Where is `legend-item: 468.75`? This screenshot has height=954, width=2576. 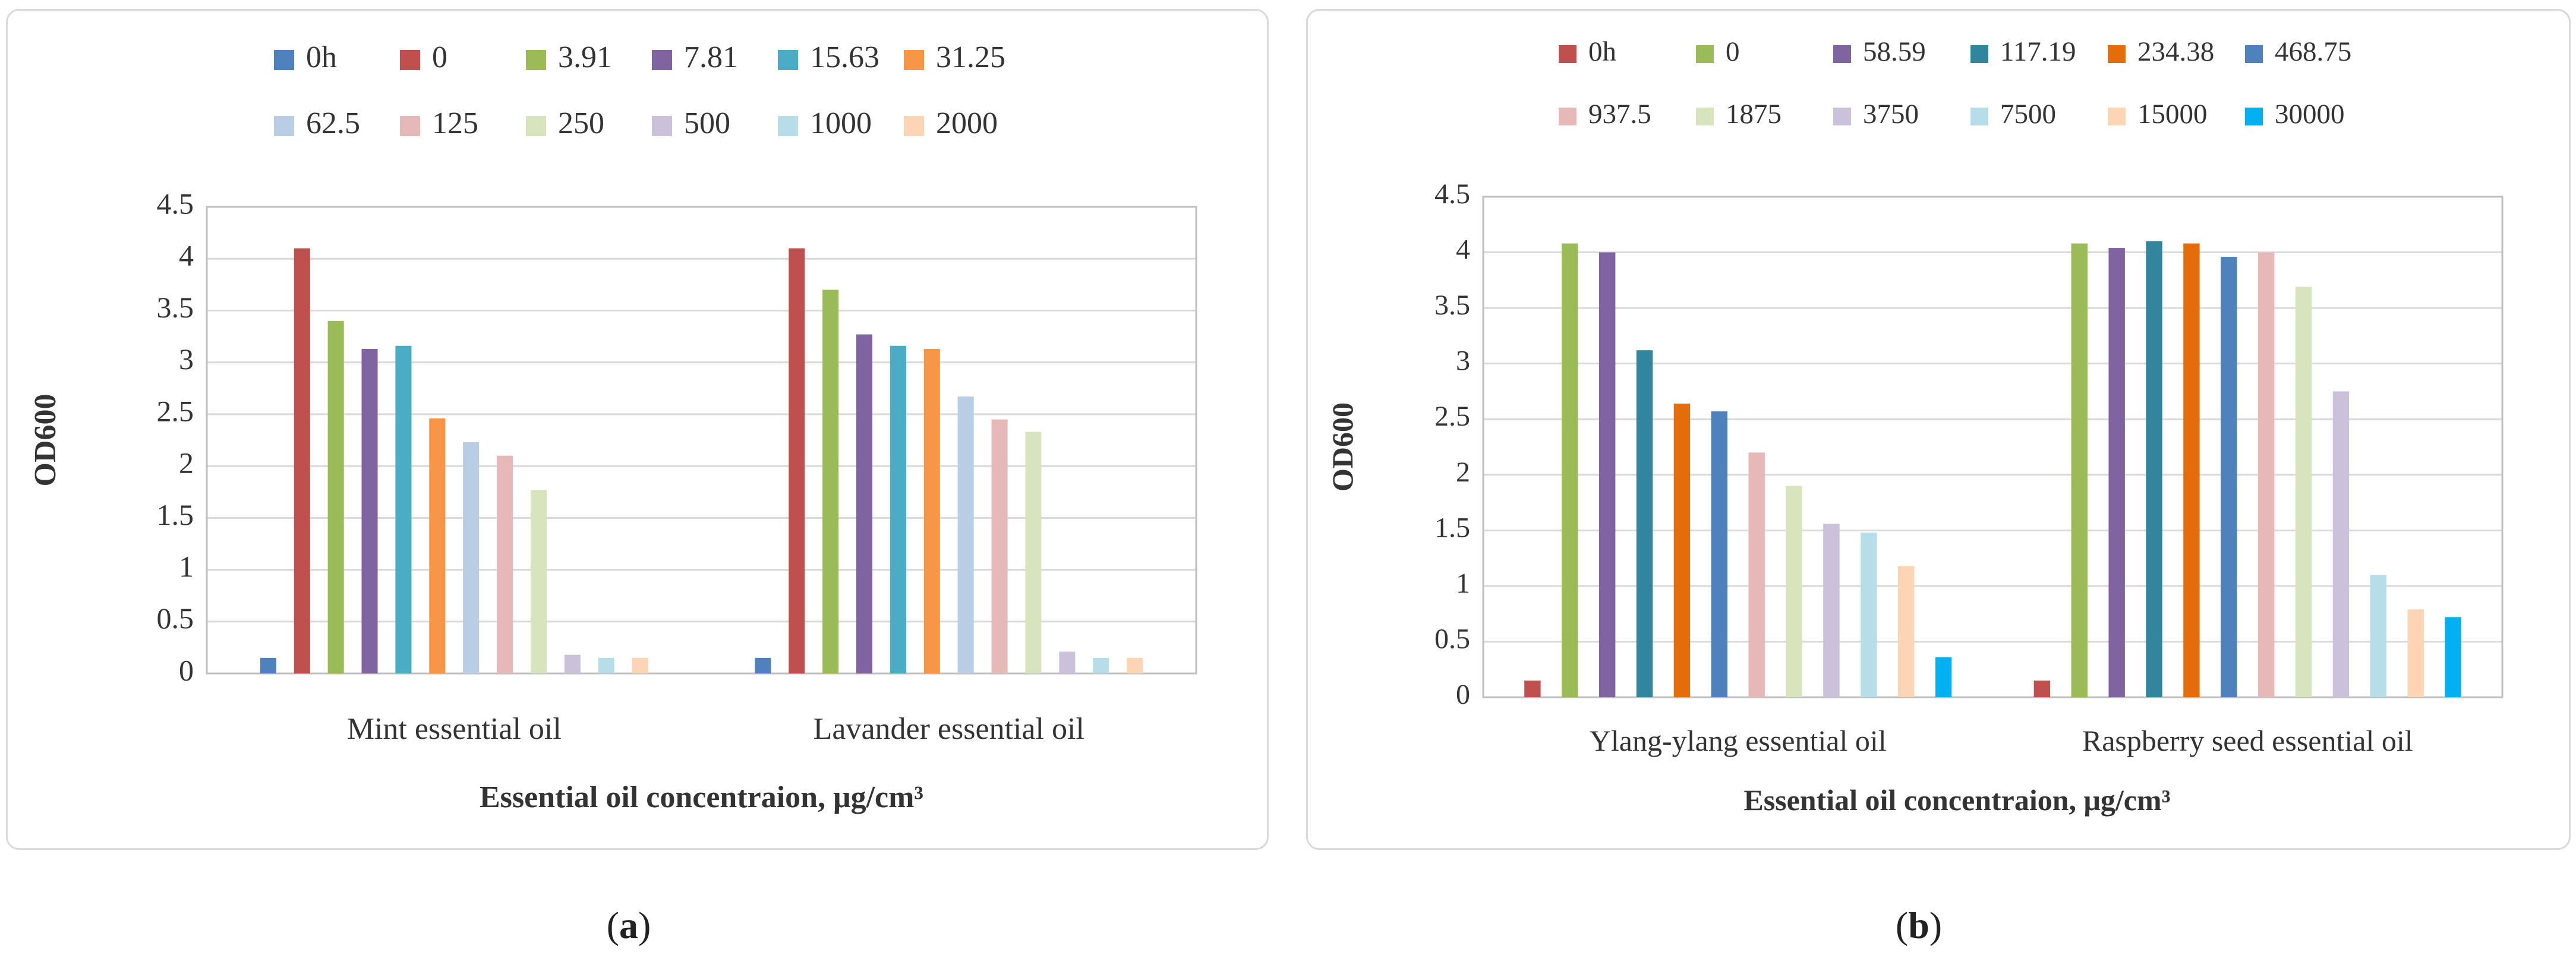
legend-item: 468.75 is located at coordinates (2298, 51).